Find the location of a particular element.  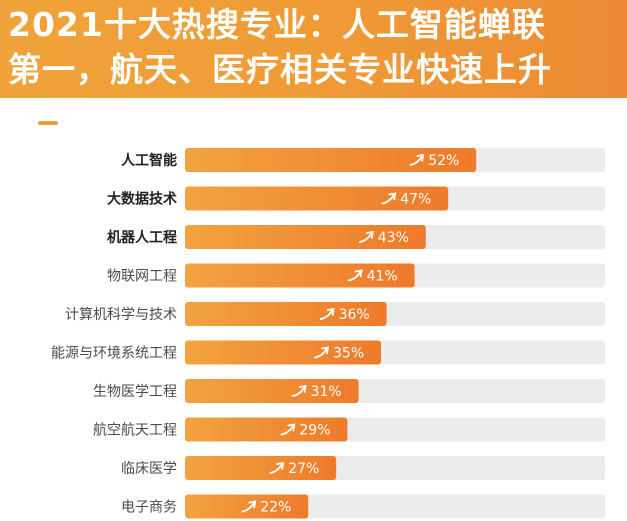

category-label: 机器人工程 is located at coordinates (142, 237).